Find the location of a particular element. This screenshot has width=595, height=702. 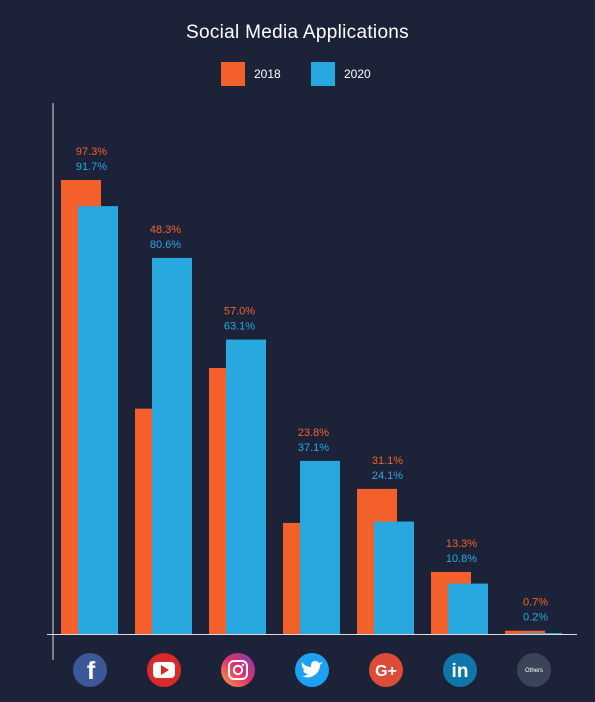

data-label-2020-youtube: 80.6% is located at coordinates (165, 245).